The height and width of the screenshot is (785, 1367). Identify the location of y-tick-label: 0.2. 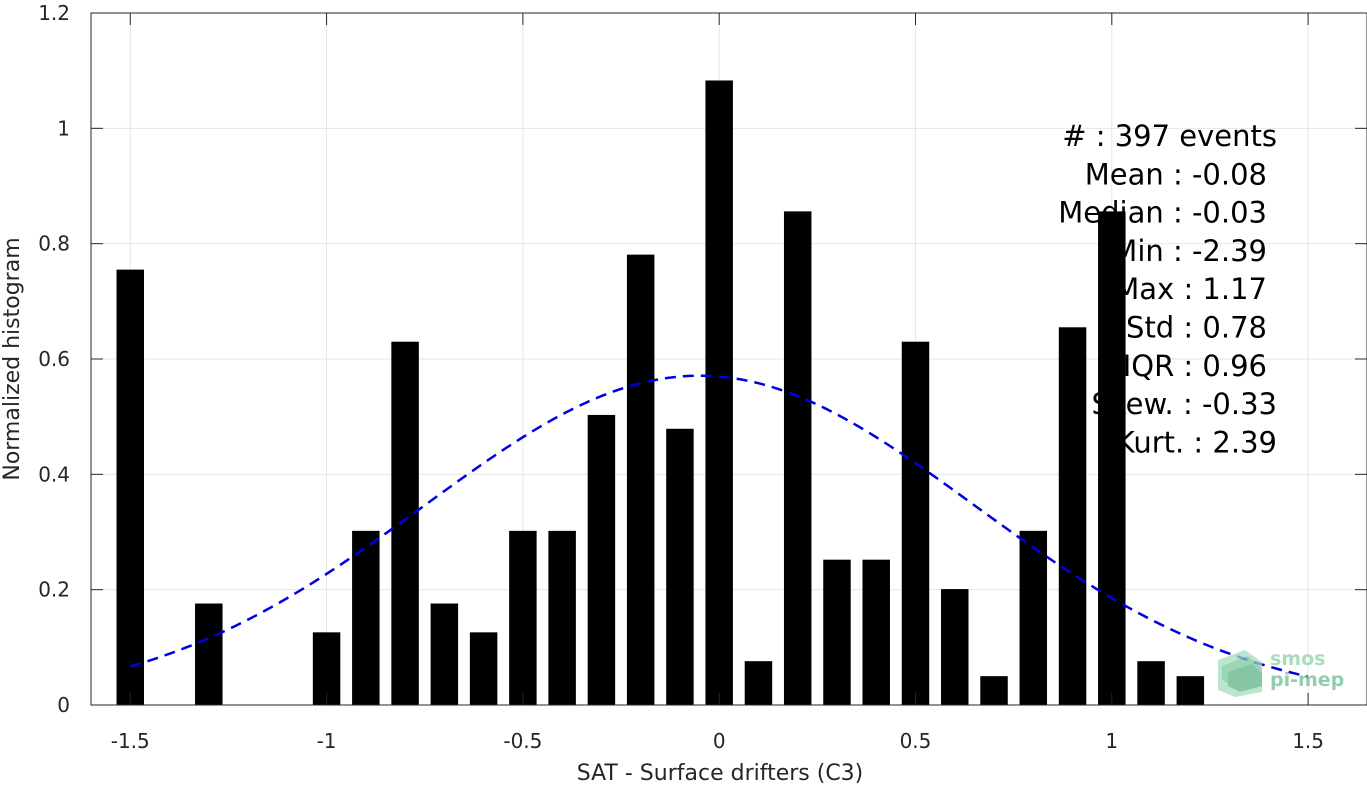
(54, 590).